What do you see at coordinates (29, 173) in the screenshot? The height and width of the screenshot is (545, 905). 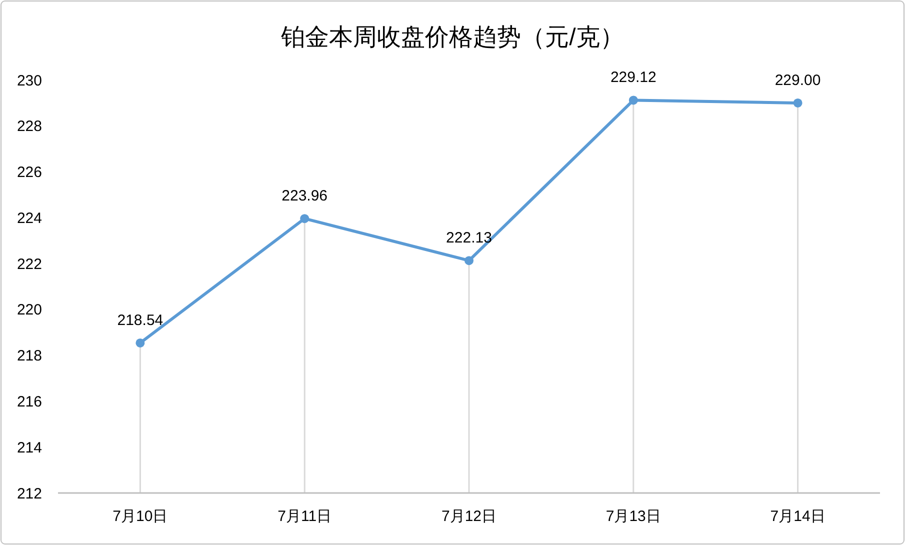 I see `y-tick-label: 226` at bounding box center [29, 173].